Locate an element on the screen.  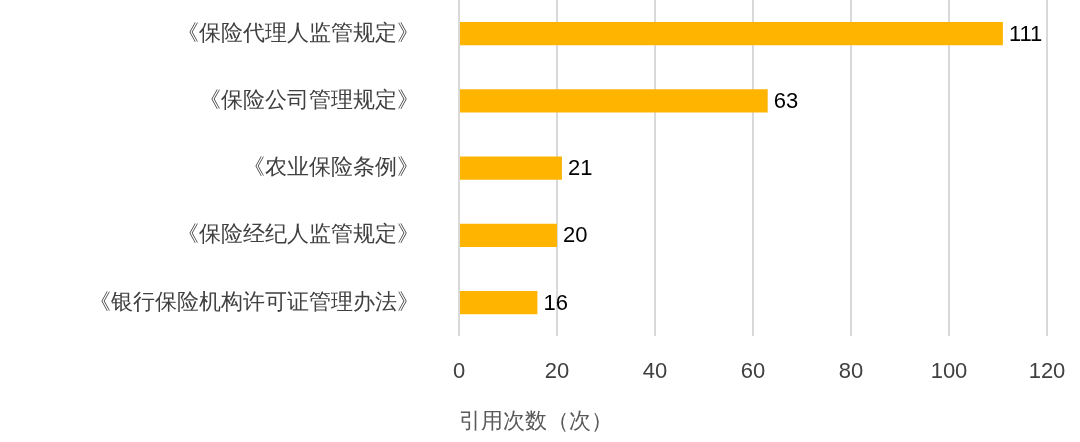
data-label: 20 is located at coordinates (575, 235).